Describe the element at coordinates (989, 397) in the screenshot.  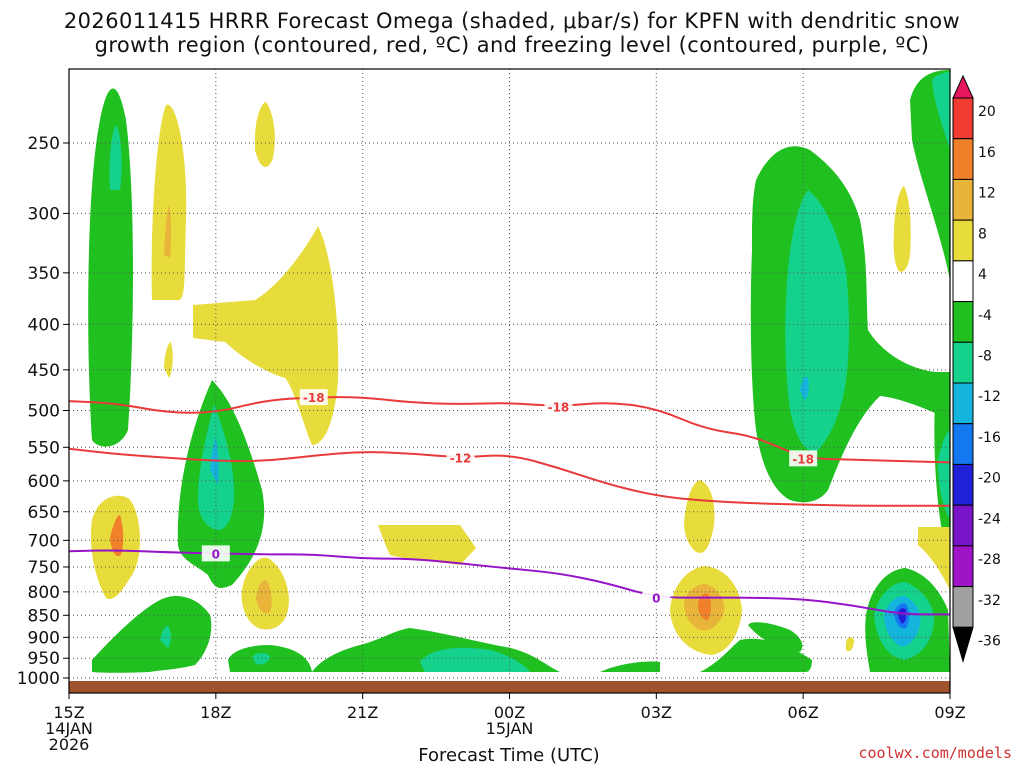
I see `colorbar-label: -12` at that location.